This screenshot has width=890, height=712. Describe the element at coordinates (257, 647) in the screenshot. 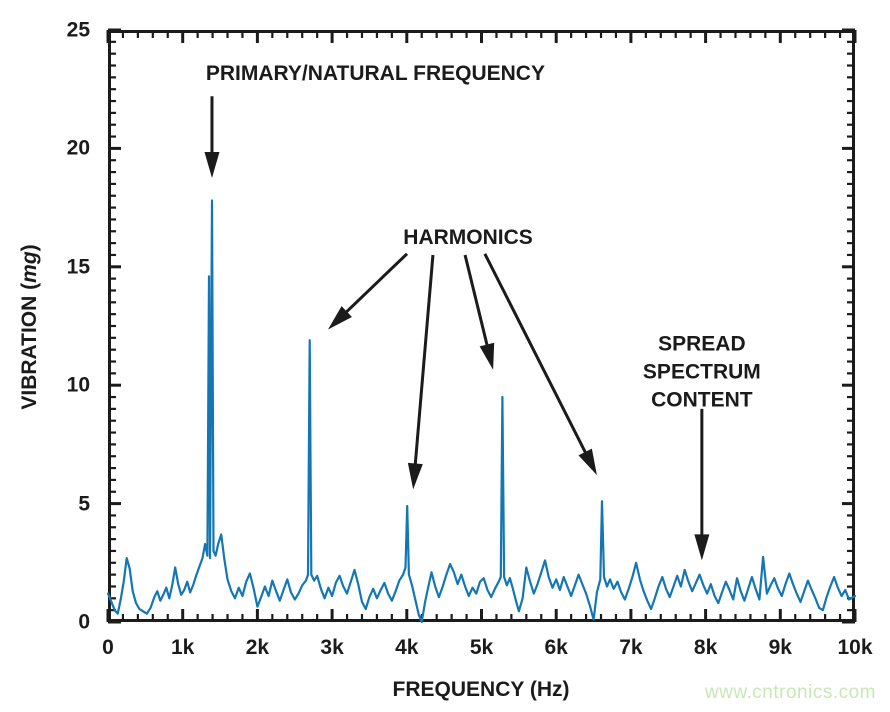

I see `x-tick-label: 2k` at that location.